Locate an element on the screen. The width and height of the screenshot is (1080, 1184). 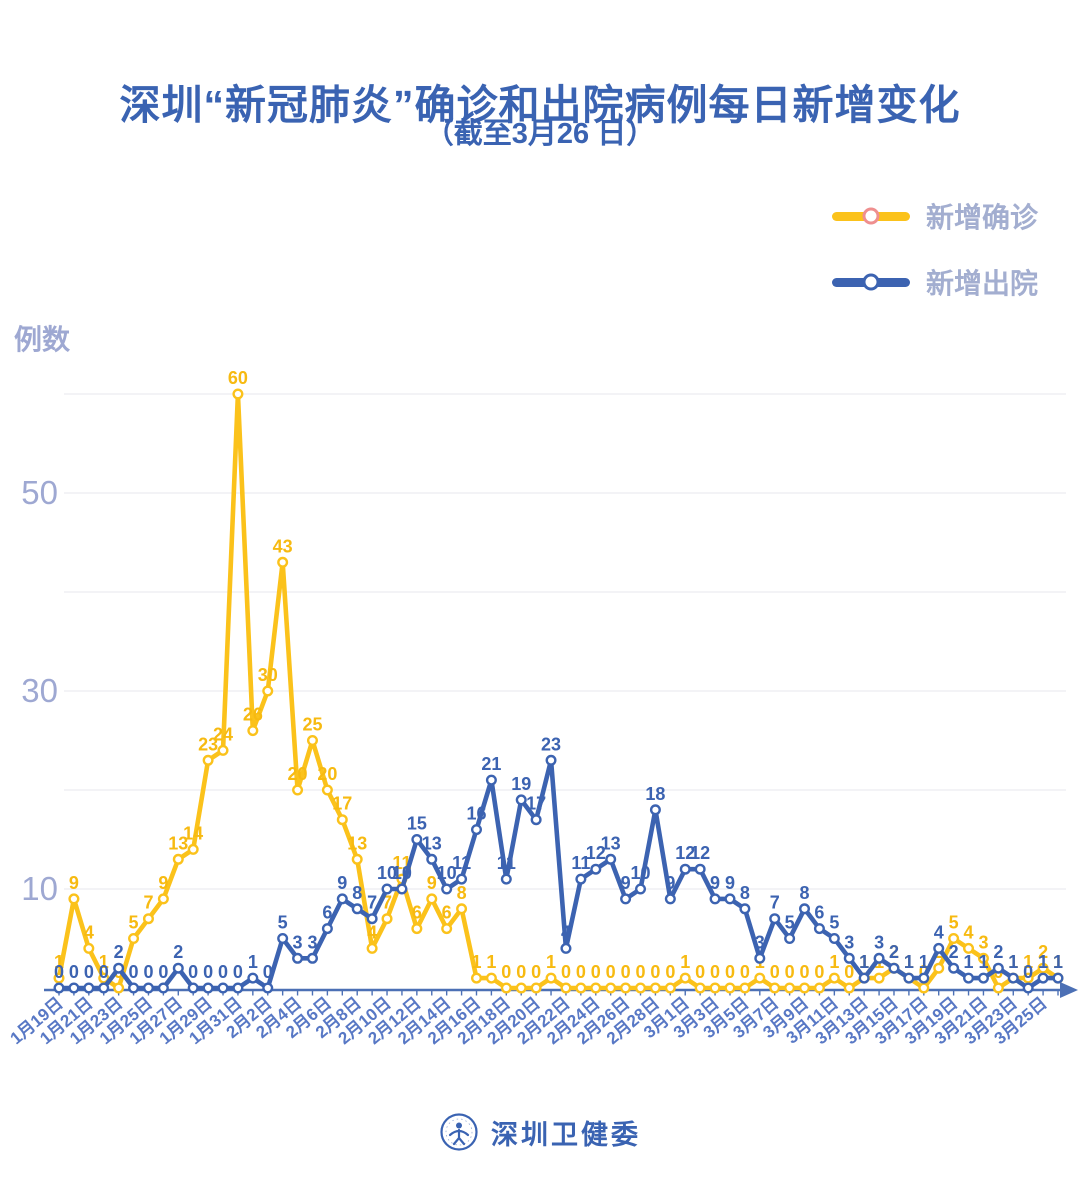
data-point-label: 25 is located at coordinates (312, 725).